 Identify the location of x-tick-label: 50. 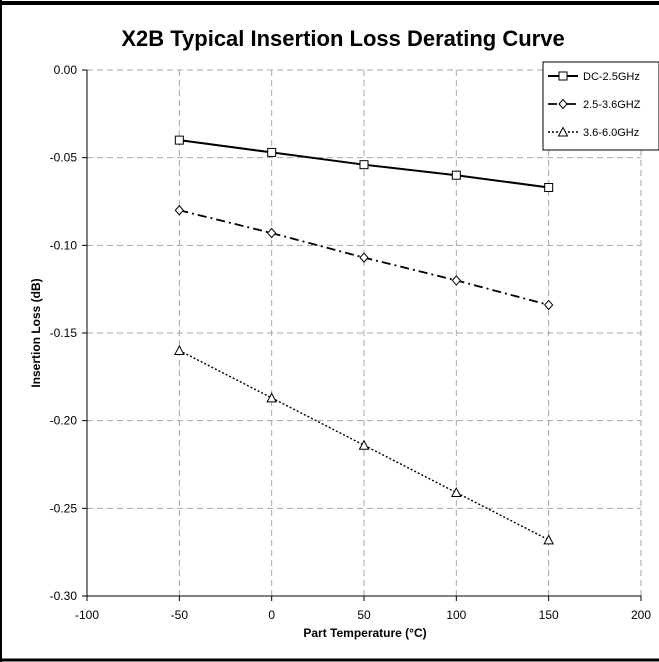
(364, 615).